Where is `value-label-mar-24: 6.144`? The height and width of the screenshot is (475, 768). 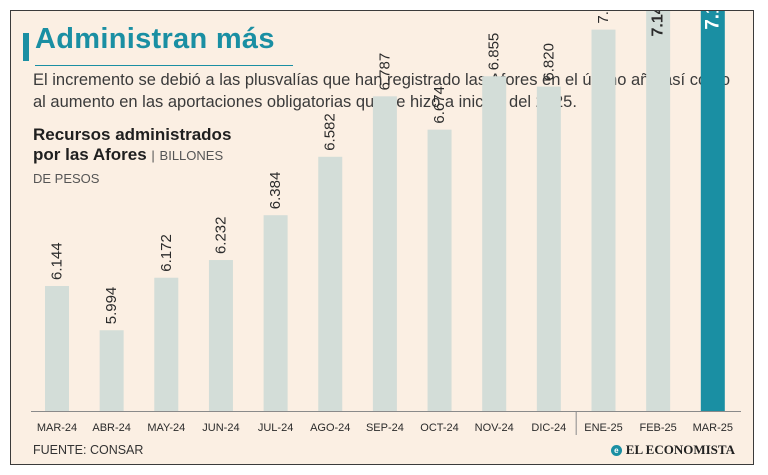
value-label-mar-24: 6.144 is located at coordinates (57, 261).